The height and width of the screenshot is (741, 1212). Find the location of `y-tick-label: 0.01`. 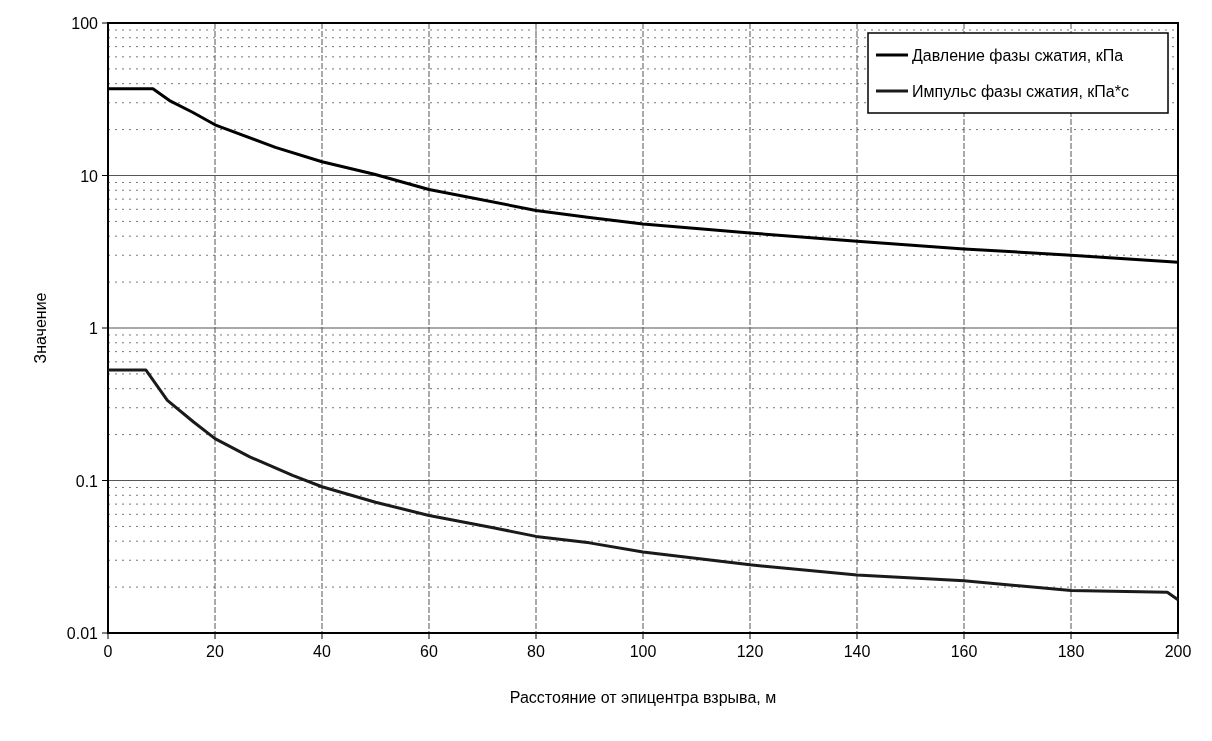

y-tick-label: 0.01 is located at coordinates (82, 633).